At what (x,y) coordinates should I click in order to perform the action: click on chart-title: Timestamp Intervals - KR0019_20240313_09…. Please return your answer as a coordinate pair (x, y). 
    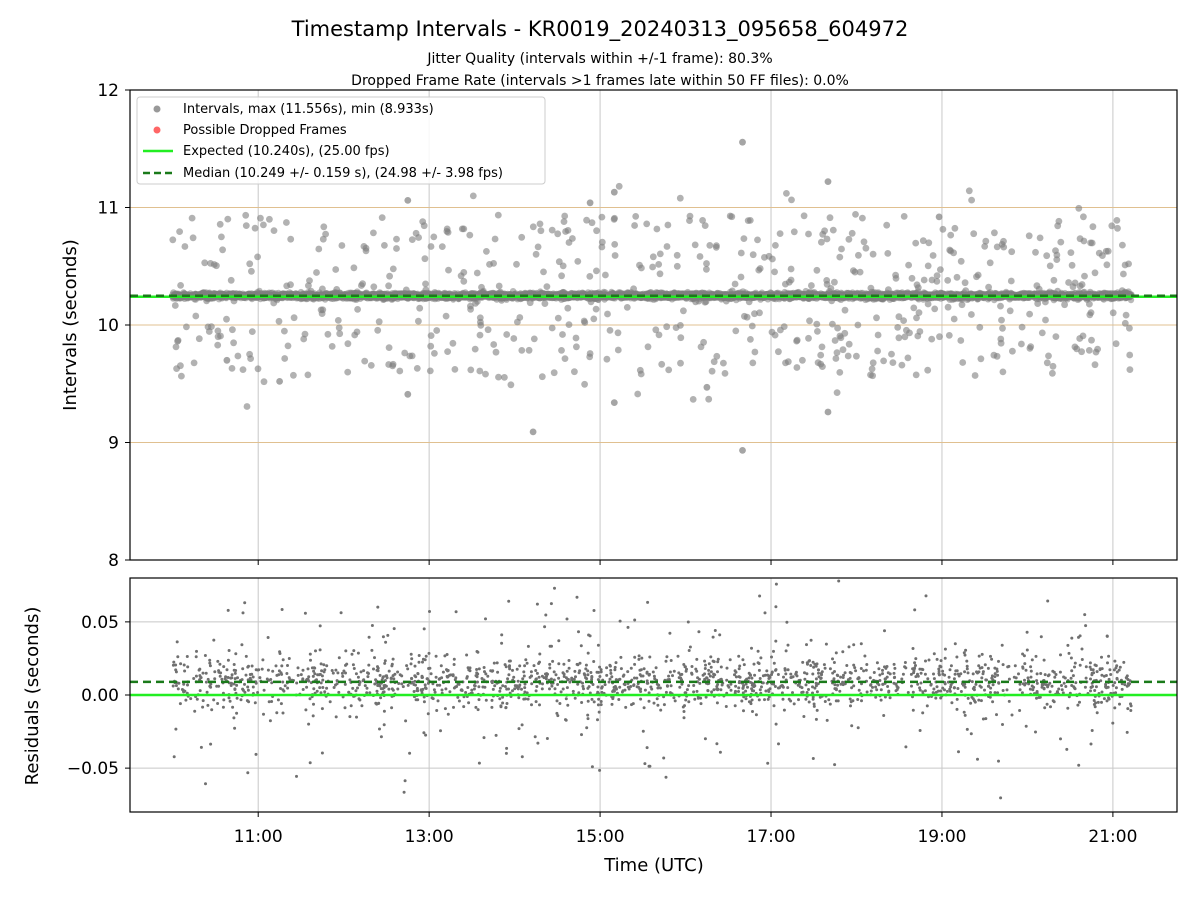
    Looking at the image, I should click on (600, 29).